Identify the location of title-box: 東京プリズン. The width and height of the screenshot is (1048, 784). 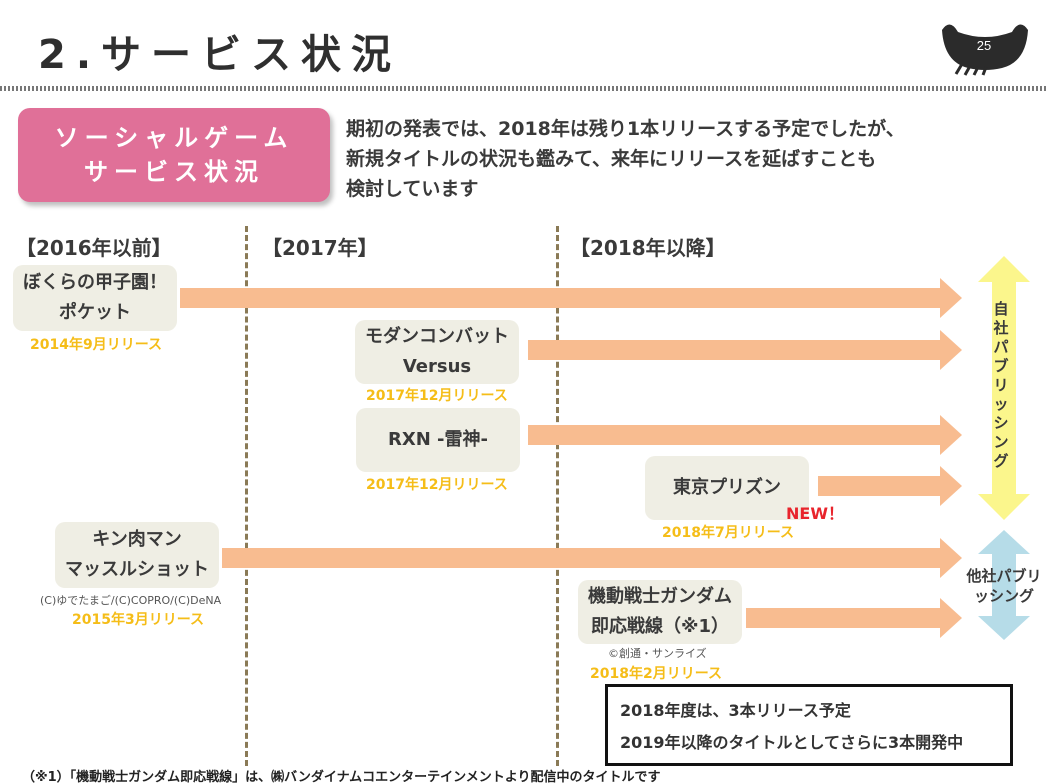
(727, 488).